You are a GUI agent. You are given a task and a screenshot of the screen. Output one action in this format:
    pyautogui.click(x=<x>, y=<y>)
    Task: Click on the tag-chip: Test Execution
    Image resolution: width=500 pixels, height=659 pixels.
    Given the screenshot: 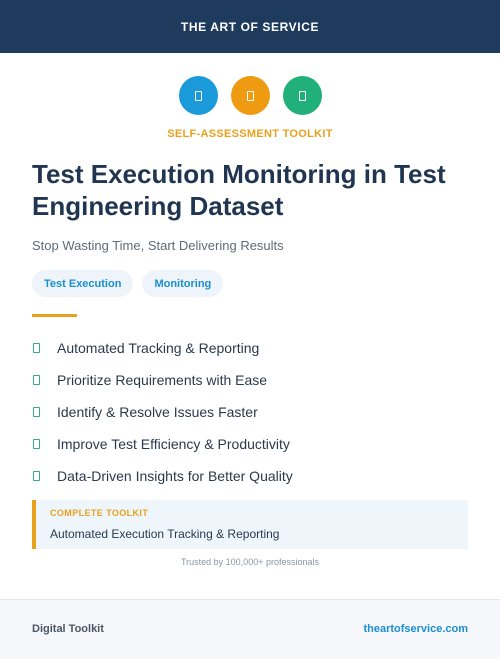 What is the action you would take?
    pyautogui.click(x=83, y=283)
    